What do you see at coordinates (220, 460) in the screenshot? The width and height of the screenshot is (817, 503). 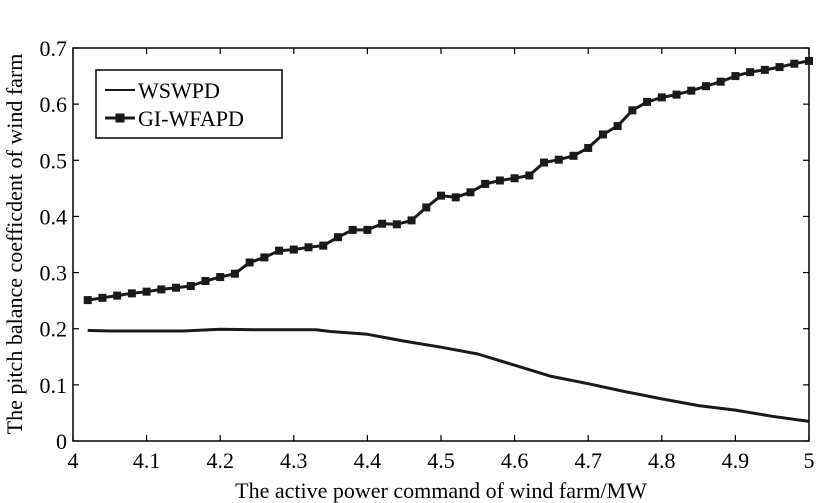 I see `x-tick-label: 4.2` at bounding box center [220, 460].